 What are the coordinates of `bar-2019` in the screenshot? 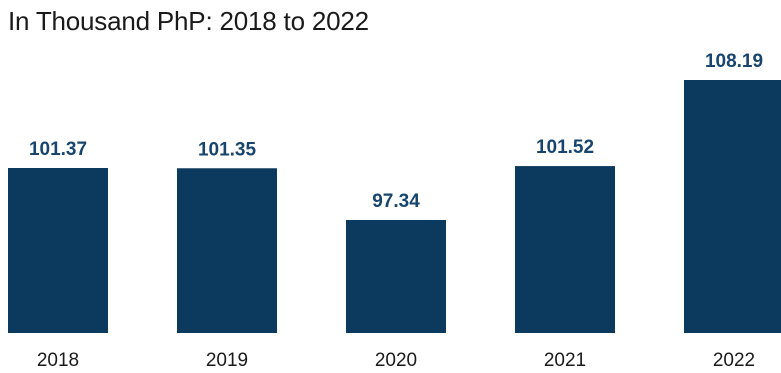 It's located at (227, 250).